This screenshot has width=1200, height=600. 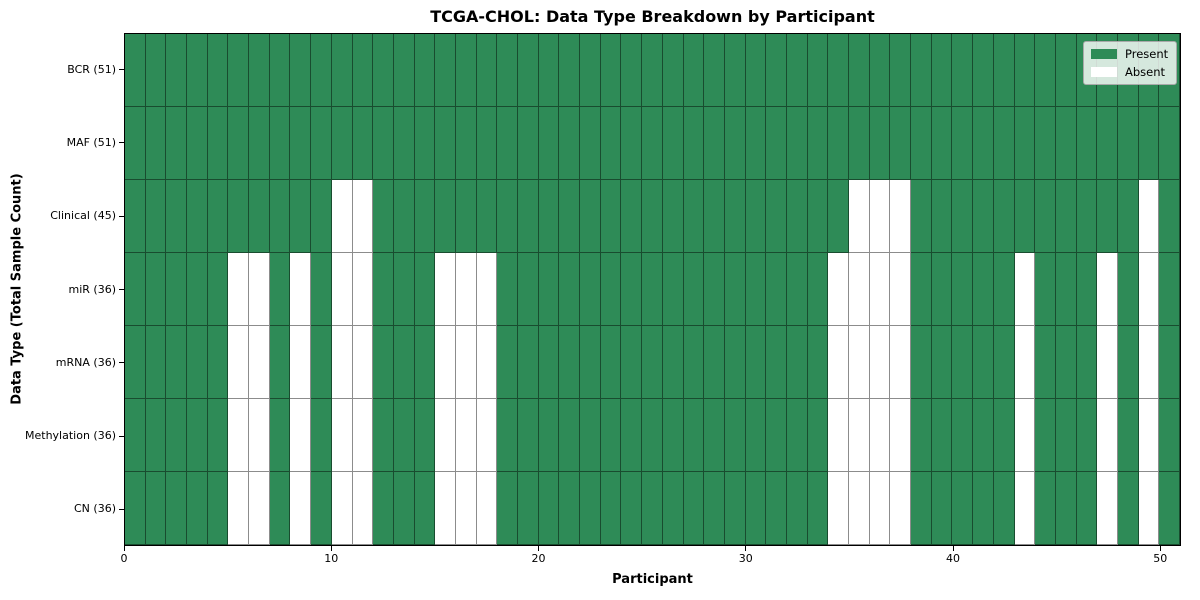 What do you see at coordinates (1160, 558) in the screenshot?
I see `x-tick-label: 50` at bounding box center [1160, 558].